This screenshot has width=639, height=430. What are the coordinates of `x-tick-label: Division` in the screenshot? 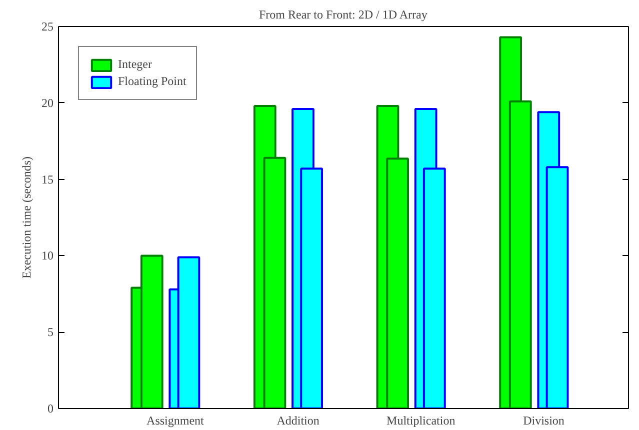 It's located at (543, 421).